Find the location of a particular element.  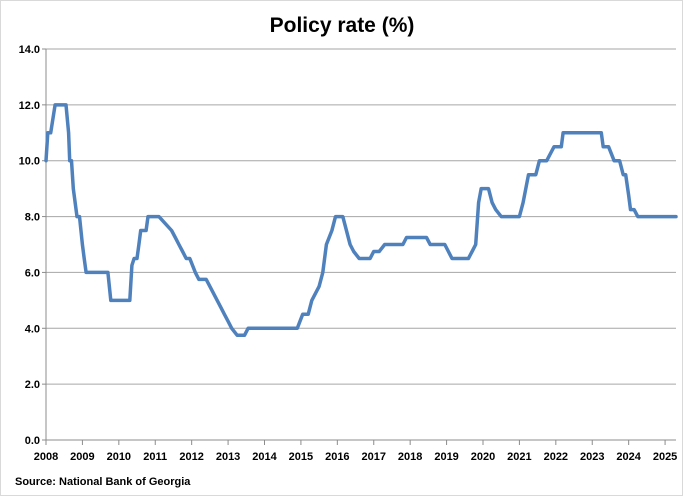

y-tick-label: 4.0 is located at coordinates (32, 329).